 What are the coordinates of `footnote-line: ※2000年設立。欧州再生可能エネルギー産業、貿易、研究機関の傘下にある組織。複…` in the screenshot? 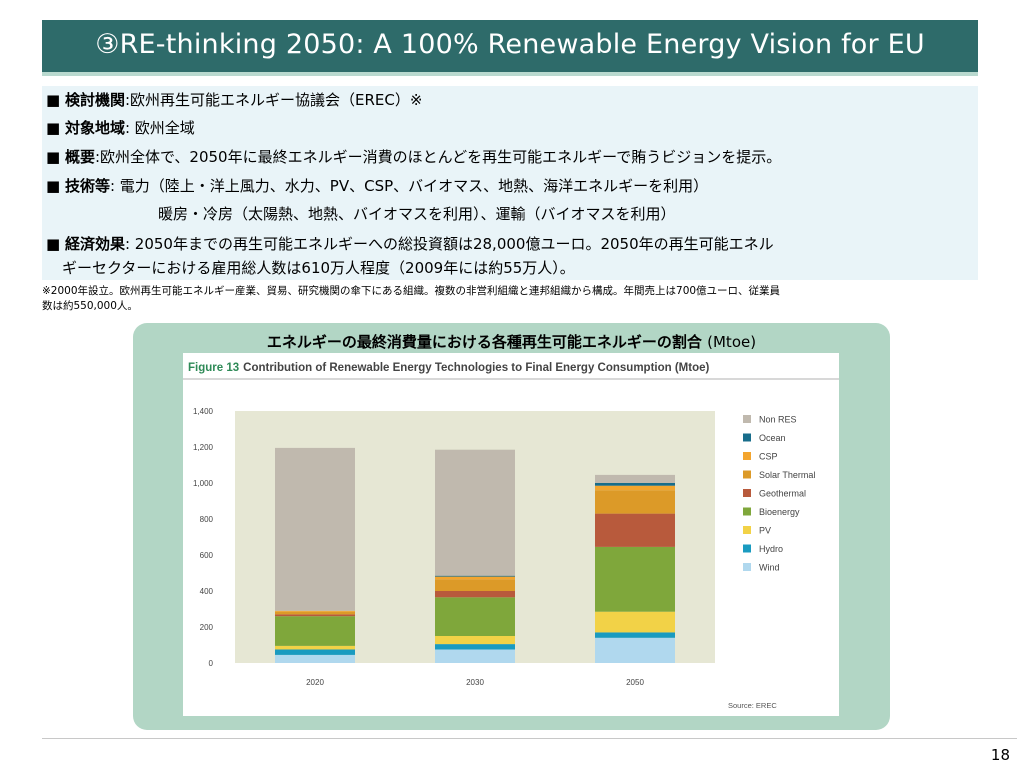 It's located at (411, 291).